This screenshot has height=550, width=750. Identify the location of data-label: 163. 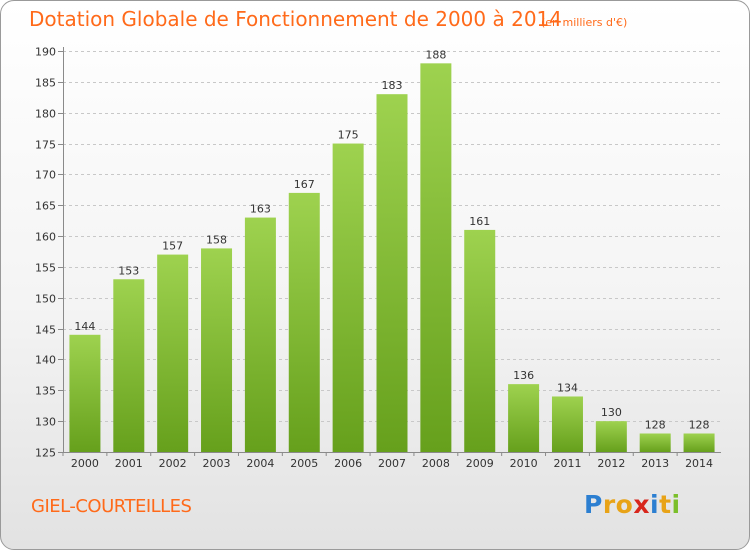
(260, 209).